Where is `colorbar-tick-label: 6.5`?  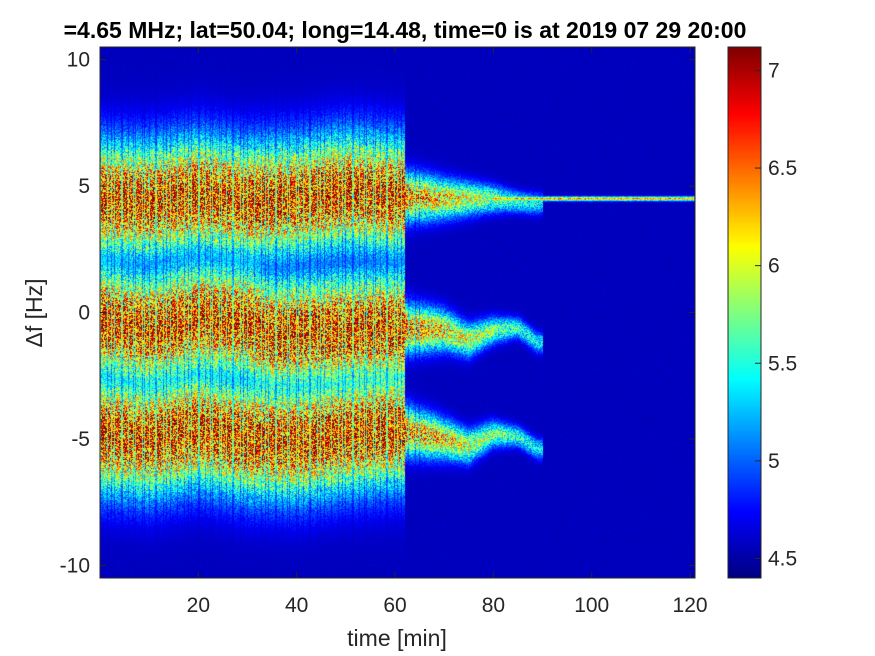 colorbar-tick-label: 6.5 is located at coordinates (782, 168).